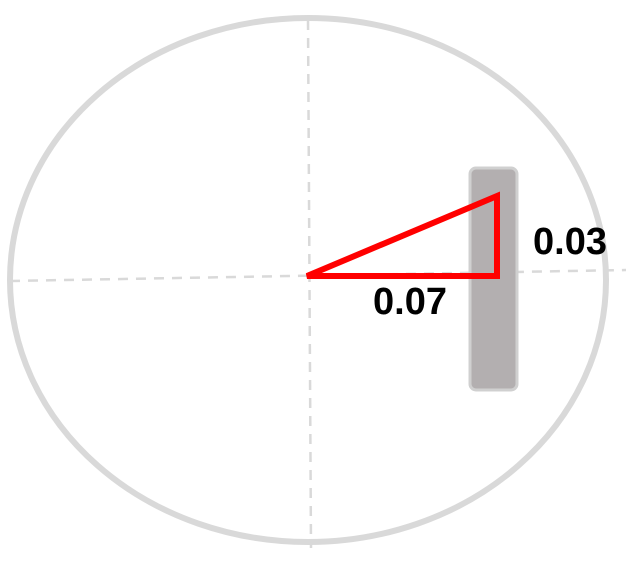 The height and width of the screenshot is (562, 636). Describe the element at coordinates (402, 235) in the screenshot. I see `red-triangle` at that location.